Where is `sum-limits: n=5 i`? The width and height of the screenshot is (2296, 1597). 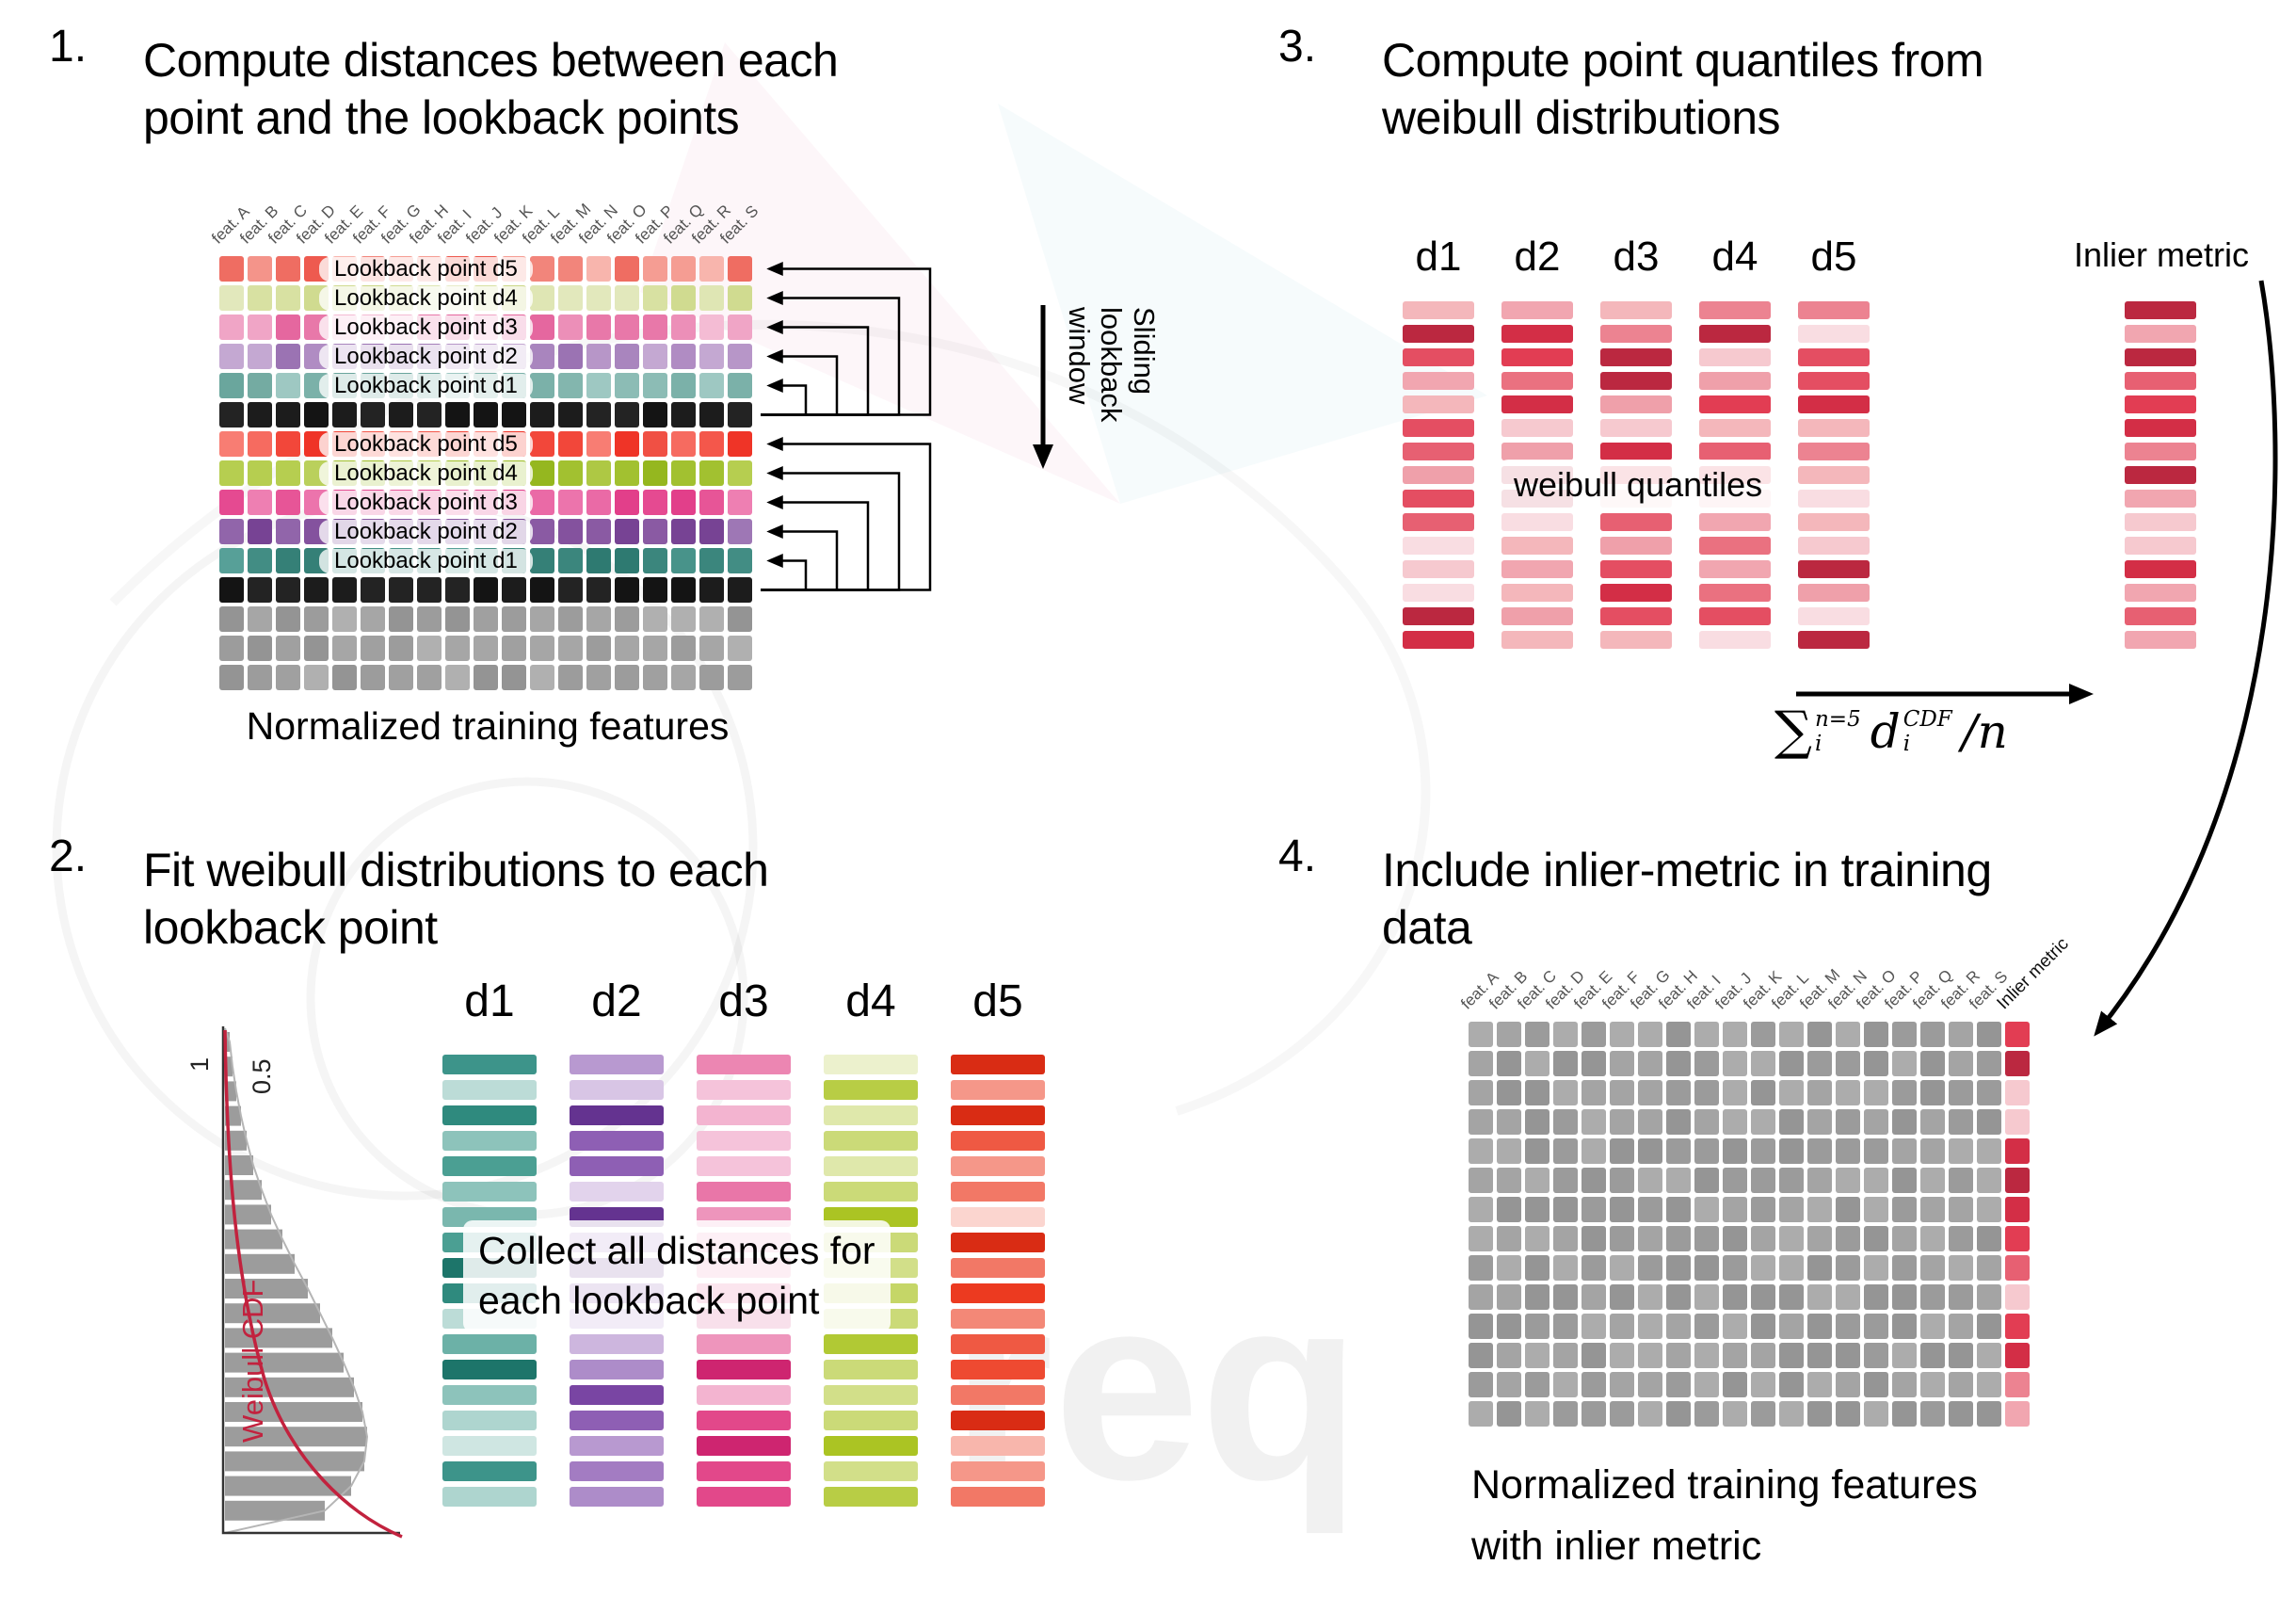
sum-limits: n=5 i is located at coordinates (1838, 732).